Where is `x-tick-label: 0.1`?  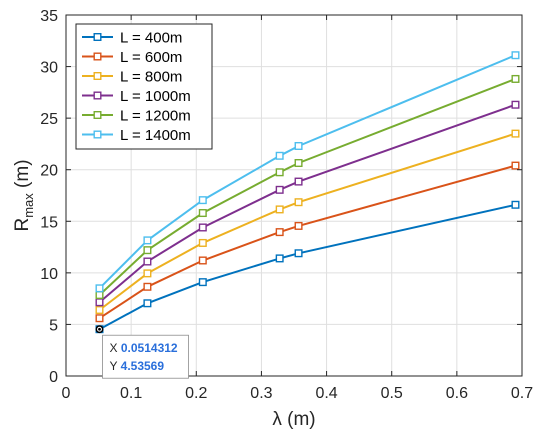
x-tick-label: 0.1 is located at coordinates (131, 393).